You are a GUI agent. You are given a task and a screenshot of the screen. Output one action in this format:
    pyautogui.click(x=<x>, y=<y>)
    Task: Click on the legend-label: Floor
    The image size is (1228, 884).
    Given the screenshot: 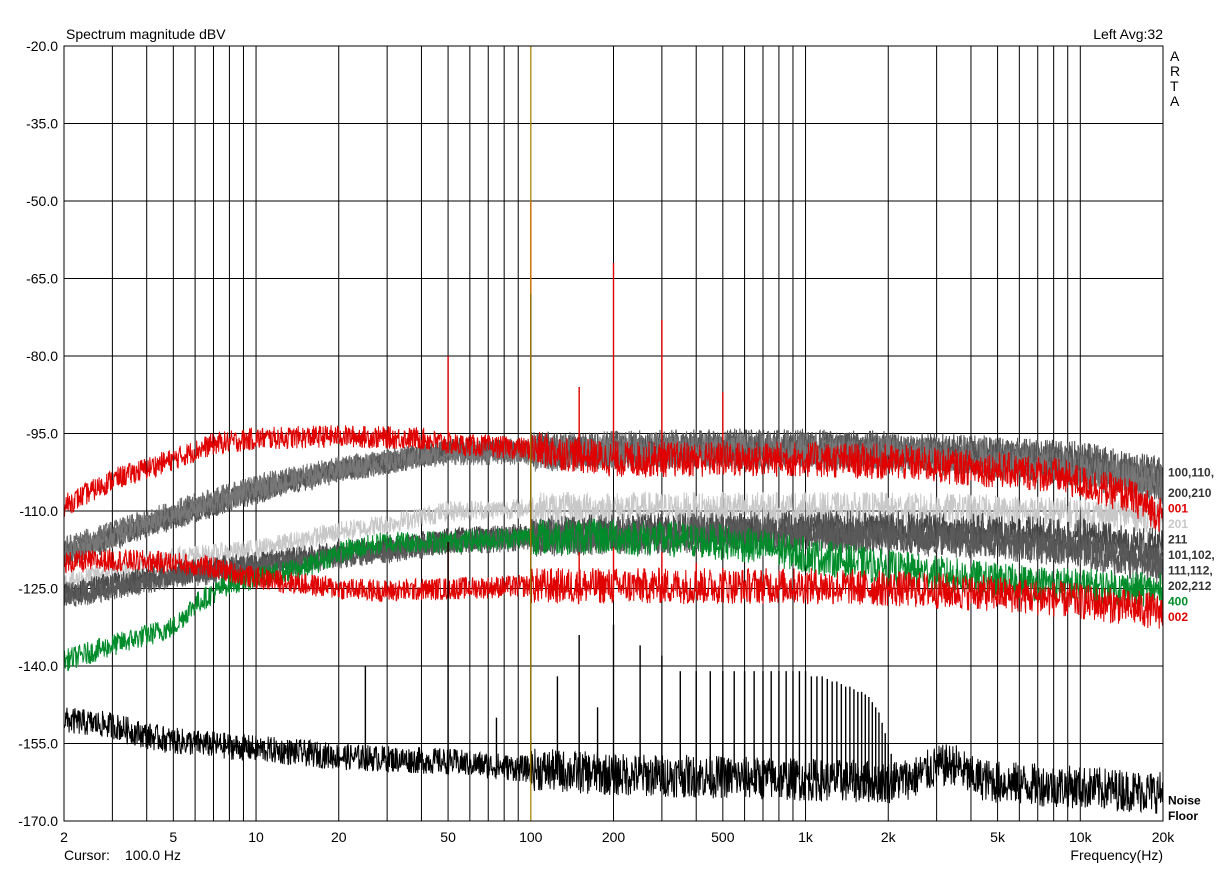 What is the action you would take?
    pyautogui.click(x=1183, y=816)
    